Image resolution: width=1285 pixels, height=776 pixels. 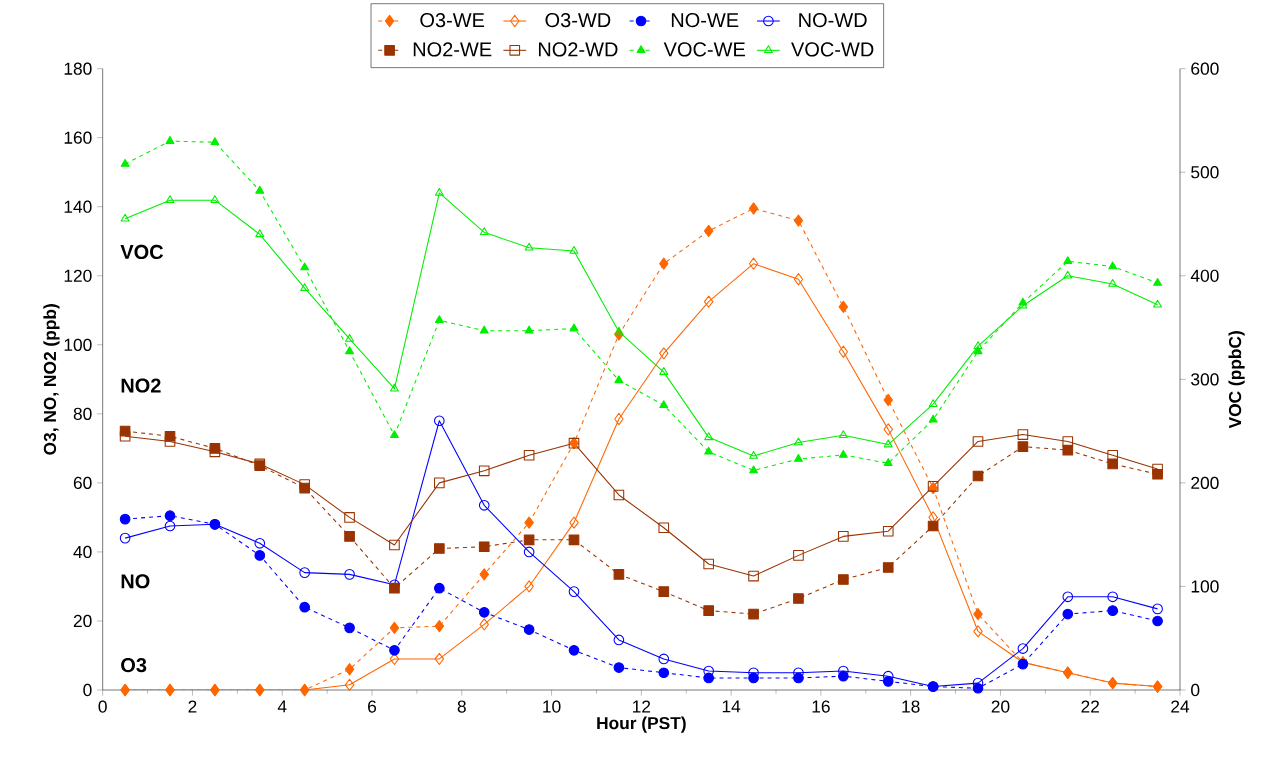 What do you see at coordinates (82, 621) in the screenshot?
I see `y-tick-label: 20` at bounding box center [82, 621].